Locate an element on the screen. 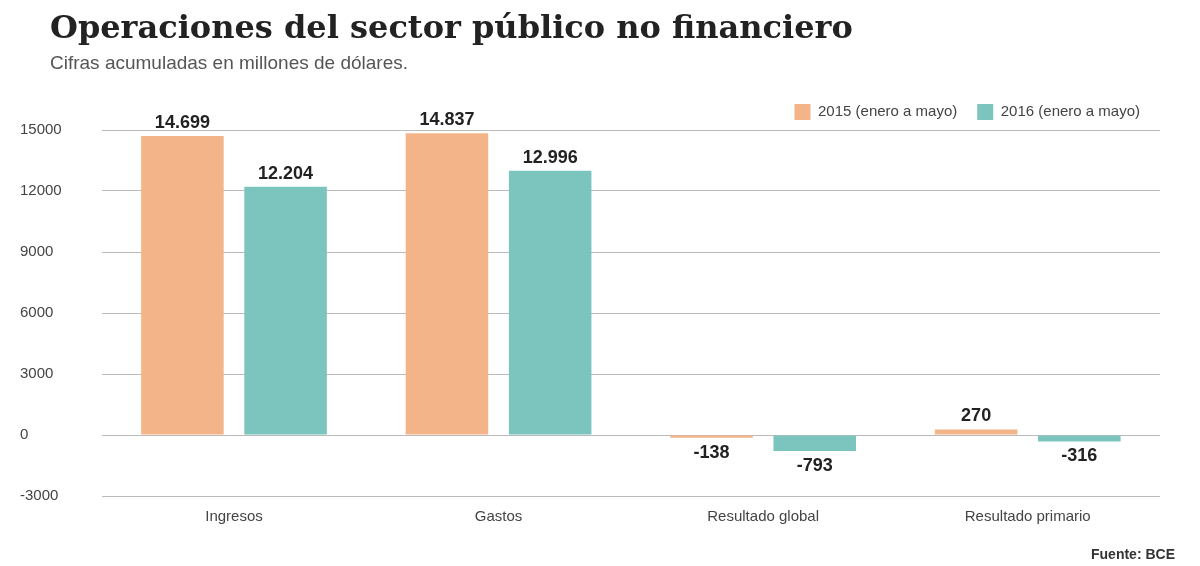  x-tick-label: Resultado primario is located at coordinates (1027, 516).